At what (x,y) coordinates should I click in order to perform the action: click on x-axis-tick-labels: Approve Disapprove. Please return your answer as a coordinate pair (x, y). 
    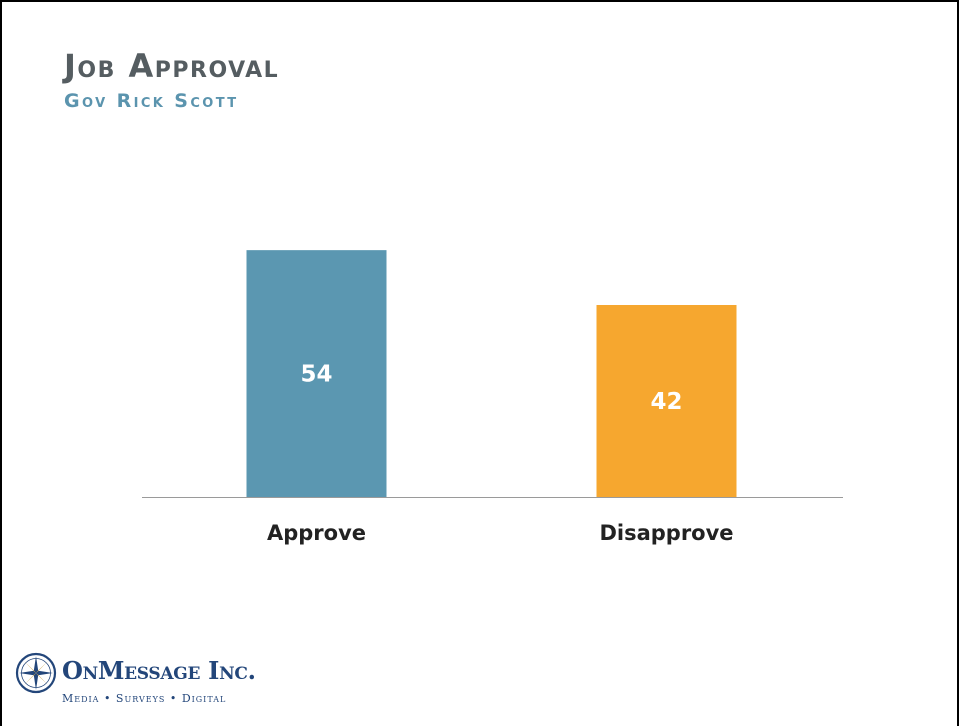
    Looking at the image, I should click on (500, 533).